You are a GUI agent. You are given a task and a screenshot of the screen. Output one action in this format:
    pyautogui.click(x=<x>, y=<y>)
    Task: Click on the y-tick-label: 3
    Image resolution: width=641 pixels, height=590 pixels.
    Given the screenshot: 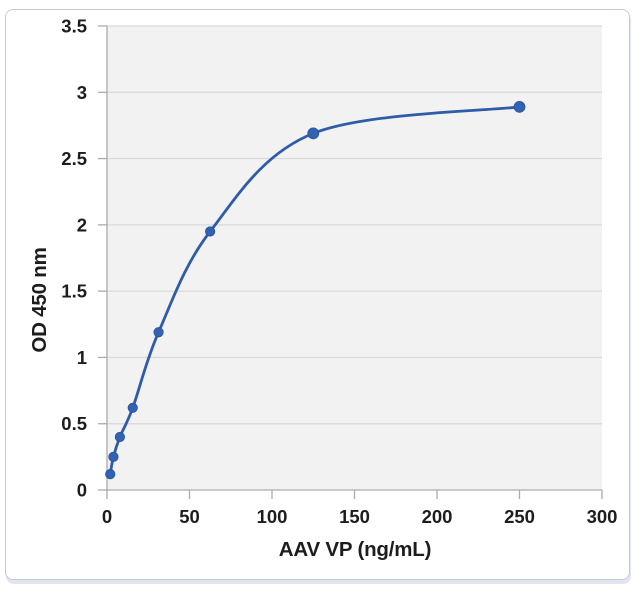 What is the action you would take?
    pyautogui.click(x=82, y=92)
    